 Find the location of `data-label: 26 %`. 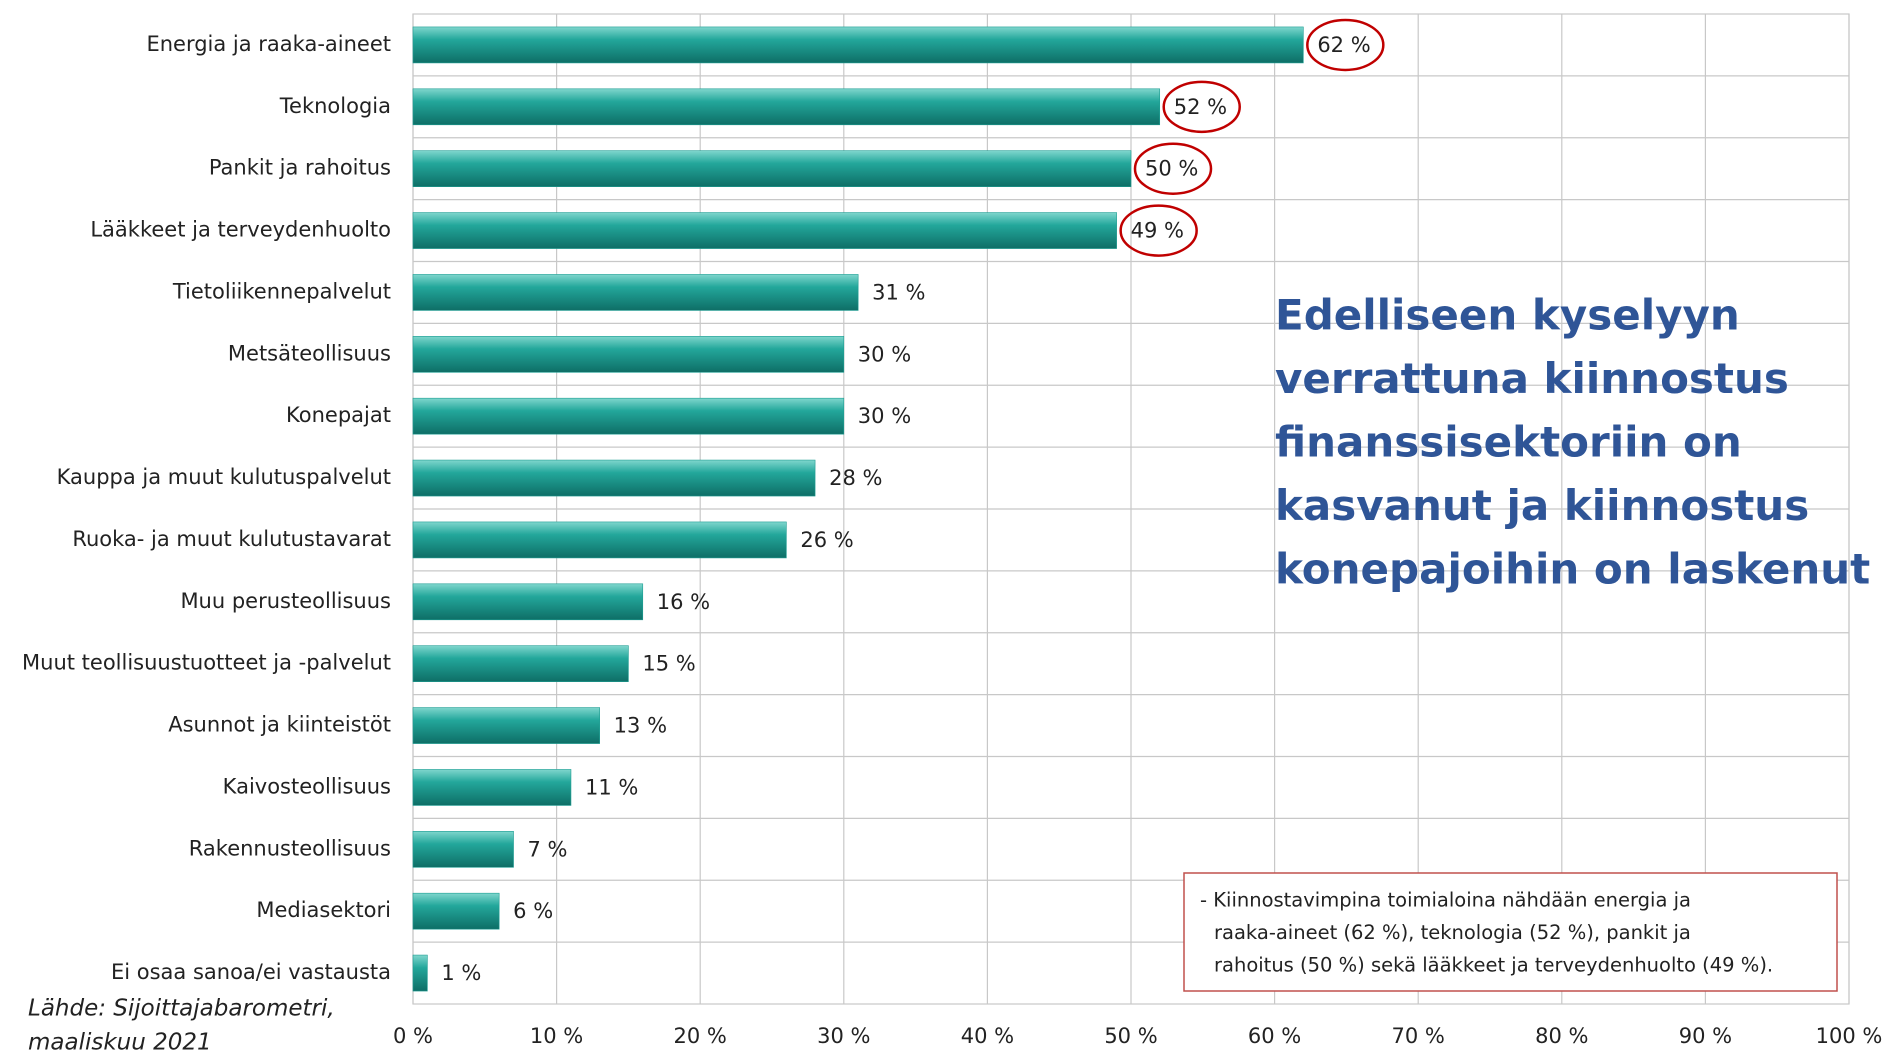

data-label: 26 % is located at coordinates (826, 540).